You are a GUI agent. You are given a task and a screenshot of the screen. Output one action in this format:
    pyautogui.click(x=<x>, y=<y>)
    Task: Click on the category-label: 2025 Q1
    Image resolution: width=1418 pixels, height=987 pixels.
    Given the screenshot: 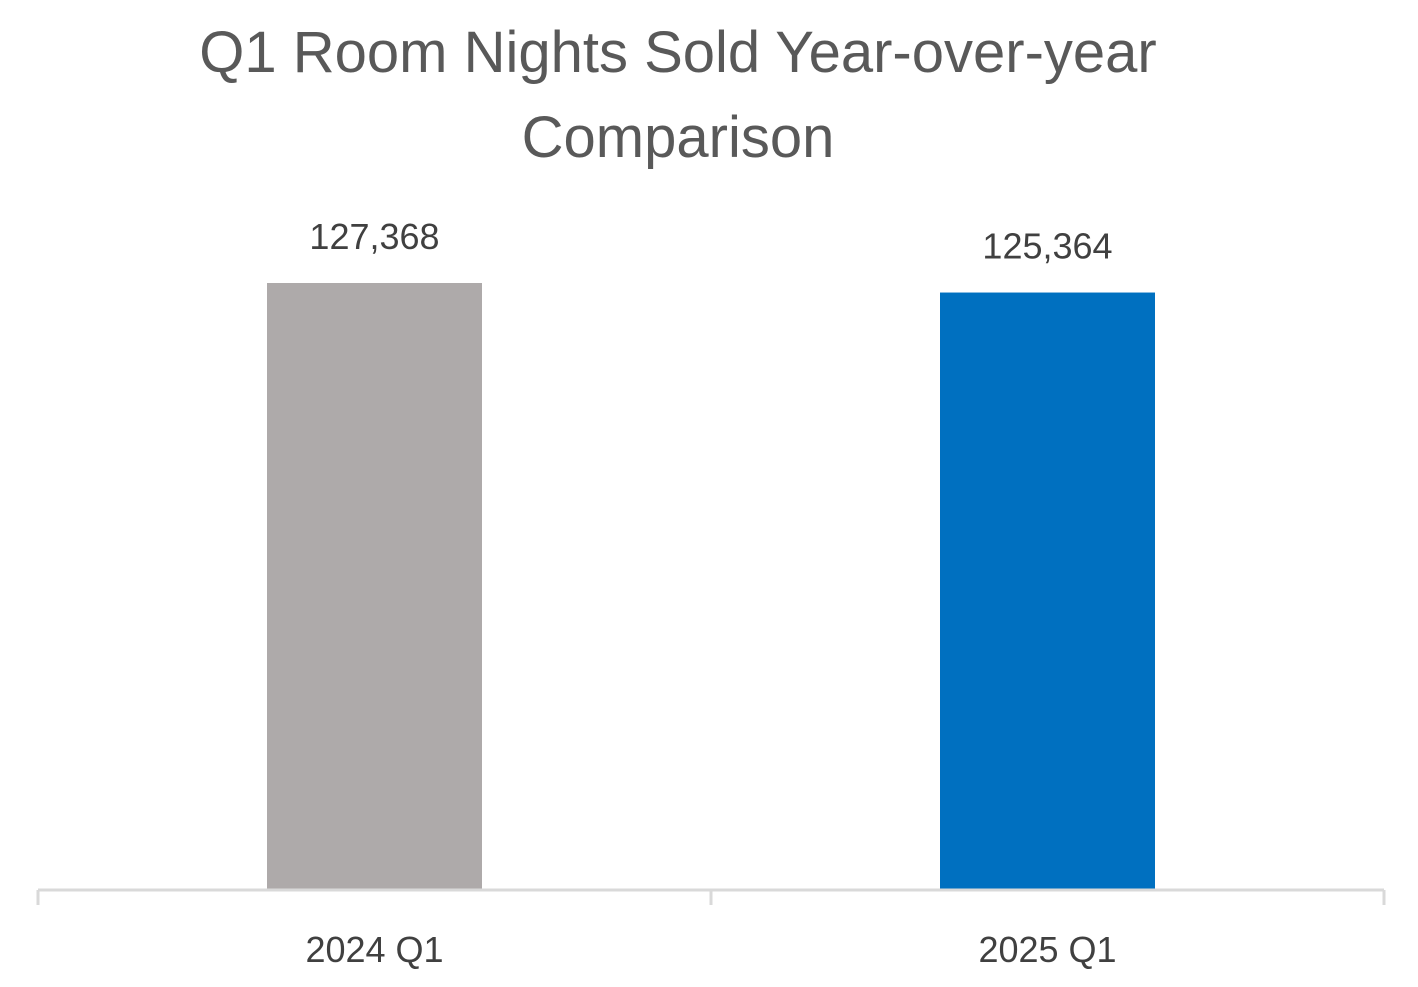 What is the action you would take?
    pyautogui.click(x=1047, y=949)
    